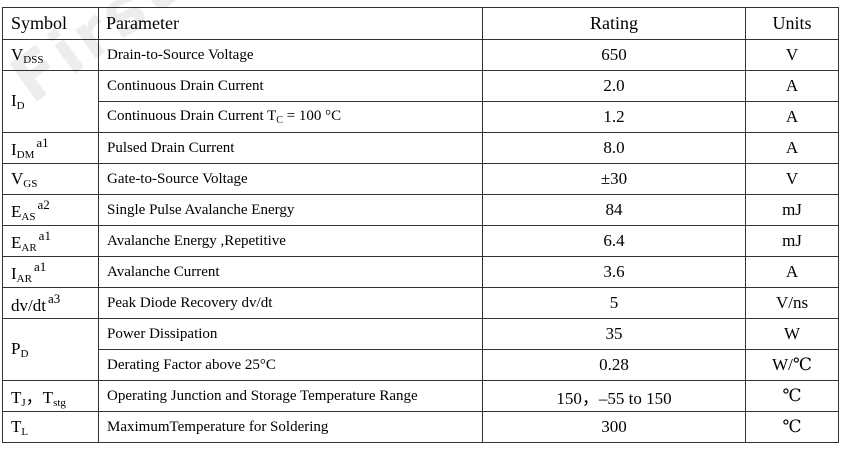  Describe the element at coordinates (614, 117) in the screenshot. I see `rating-cell: 1.2` at that location.